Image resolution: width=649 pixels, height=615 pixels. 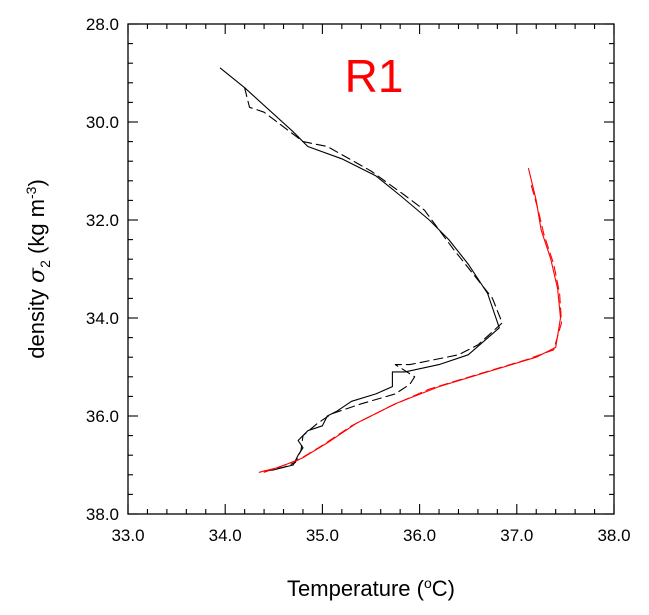 I want to click on x-axis-label: Temperature (oC), so click(x=371, y=588).